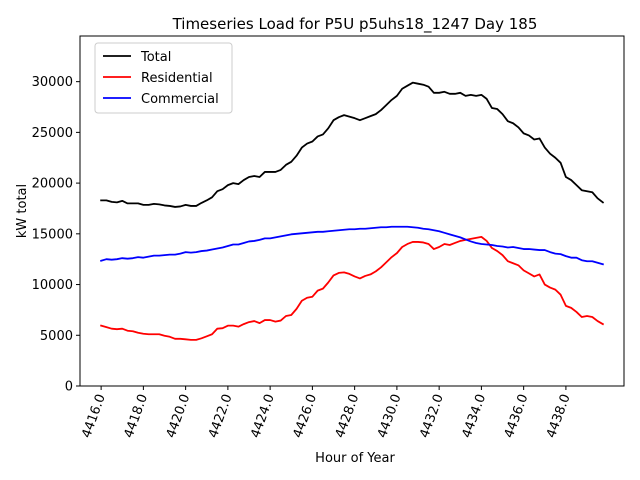 The image size is (640, 480). What do you see at coordinates (52, 285) in the screenshot?
I see `y-tick-label: 10000` at bounding box center [52, 285].